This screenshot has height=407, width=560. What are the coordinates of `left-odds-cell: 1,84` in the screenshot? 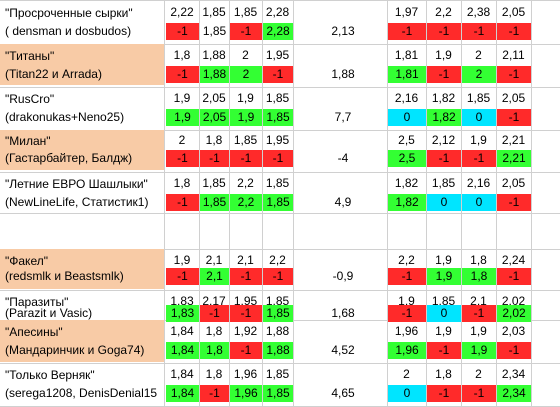 It's located at (182, 331).